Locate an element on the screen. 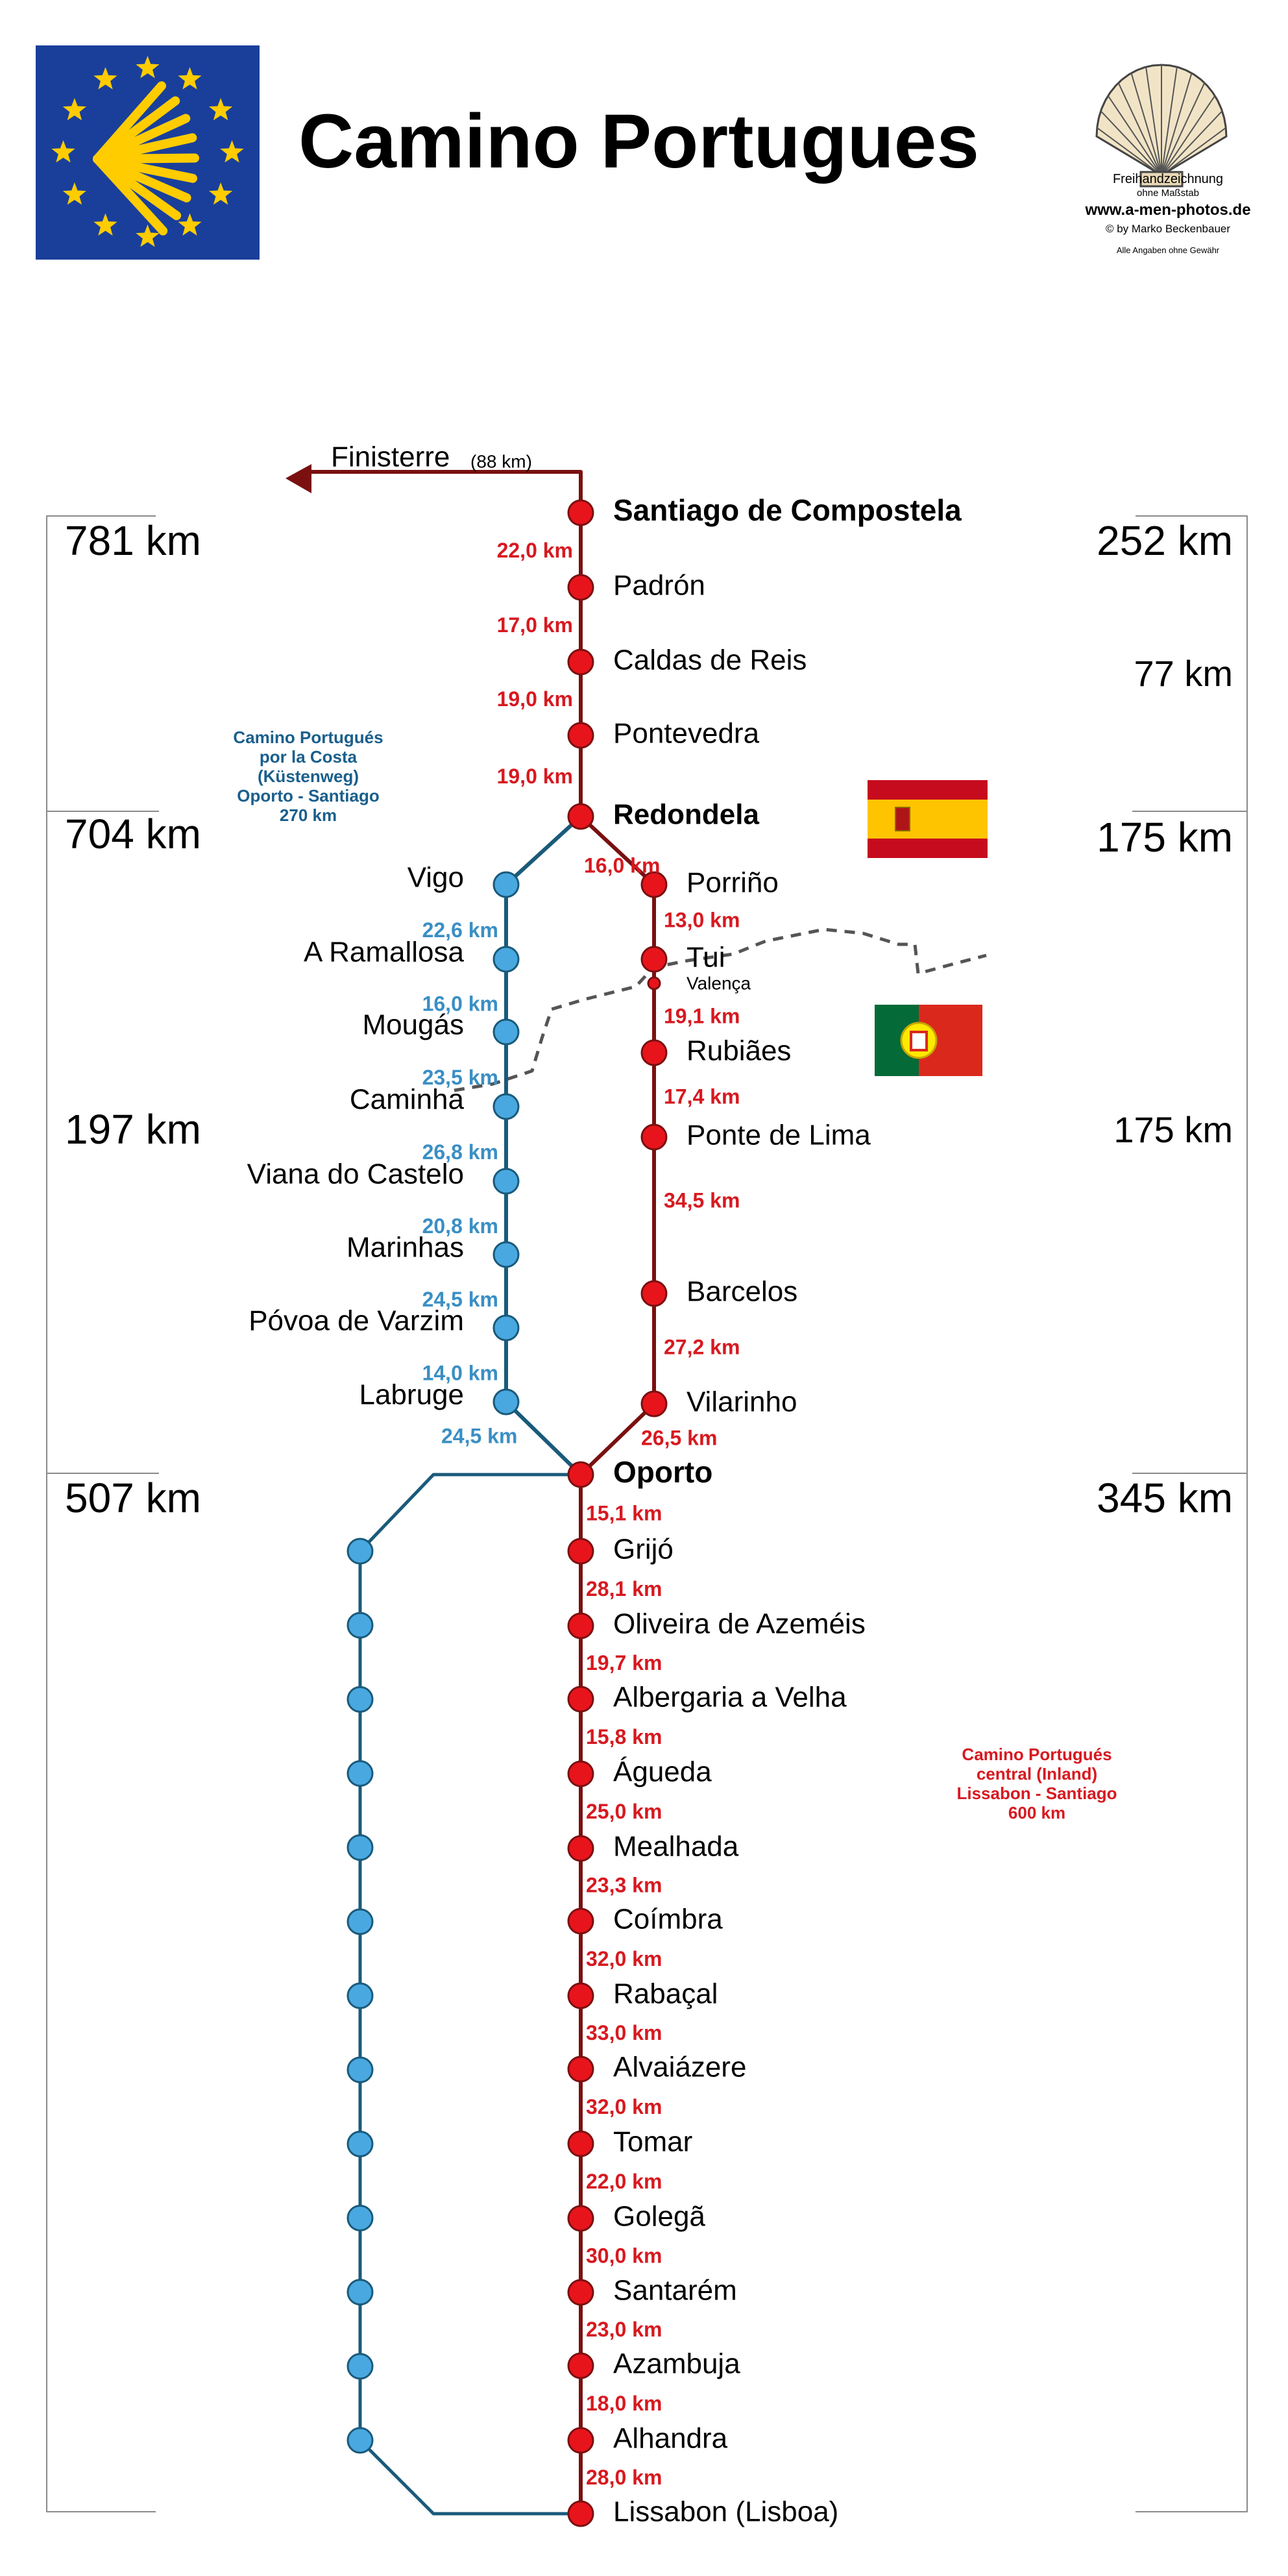 This screenshot has width=1288, height=2576. credit-author: © by Marko Beckenbauer is located at coordinates (1168, 229).